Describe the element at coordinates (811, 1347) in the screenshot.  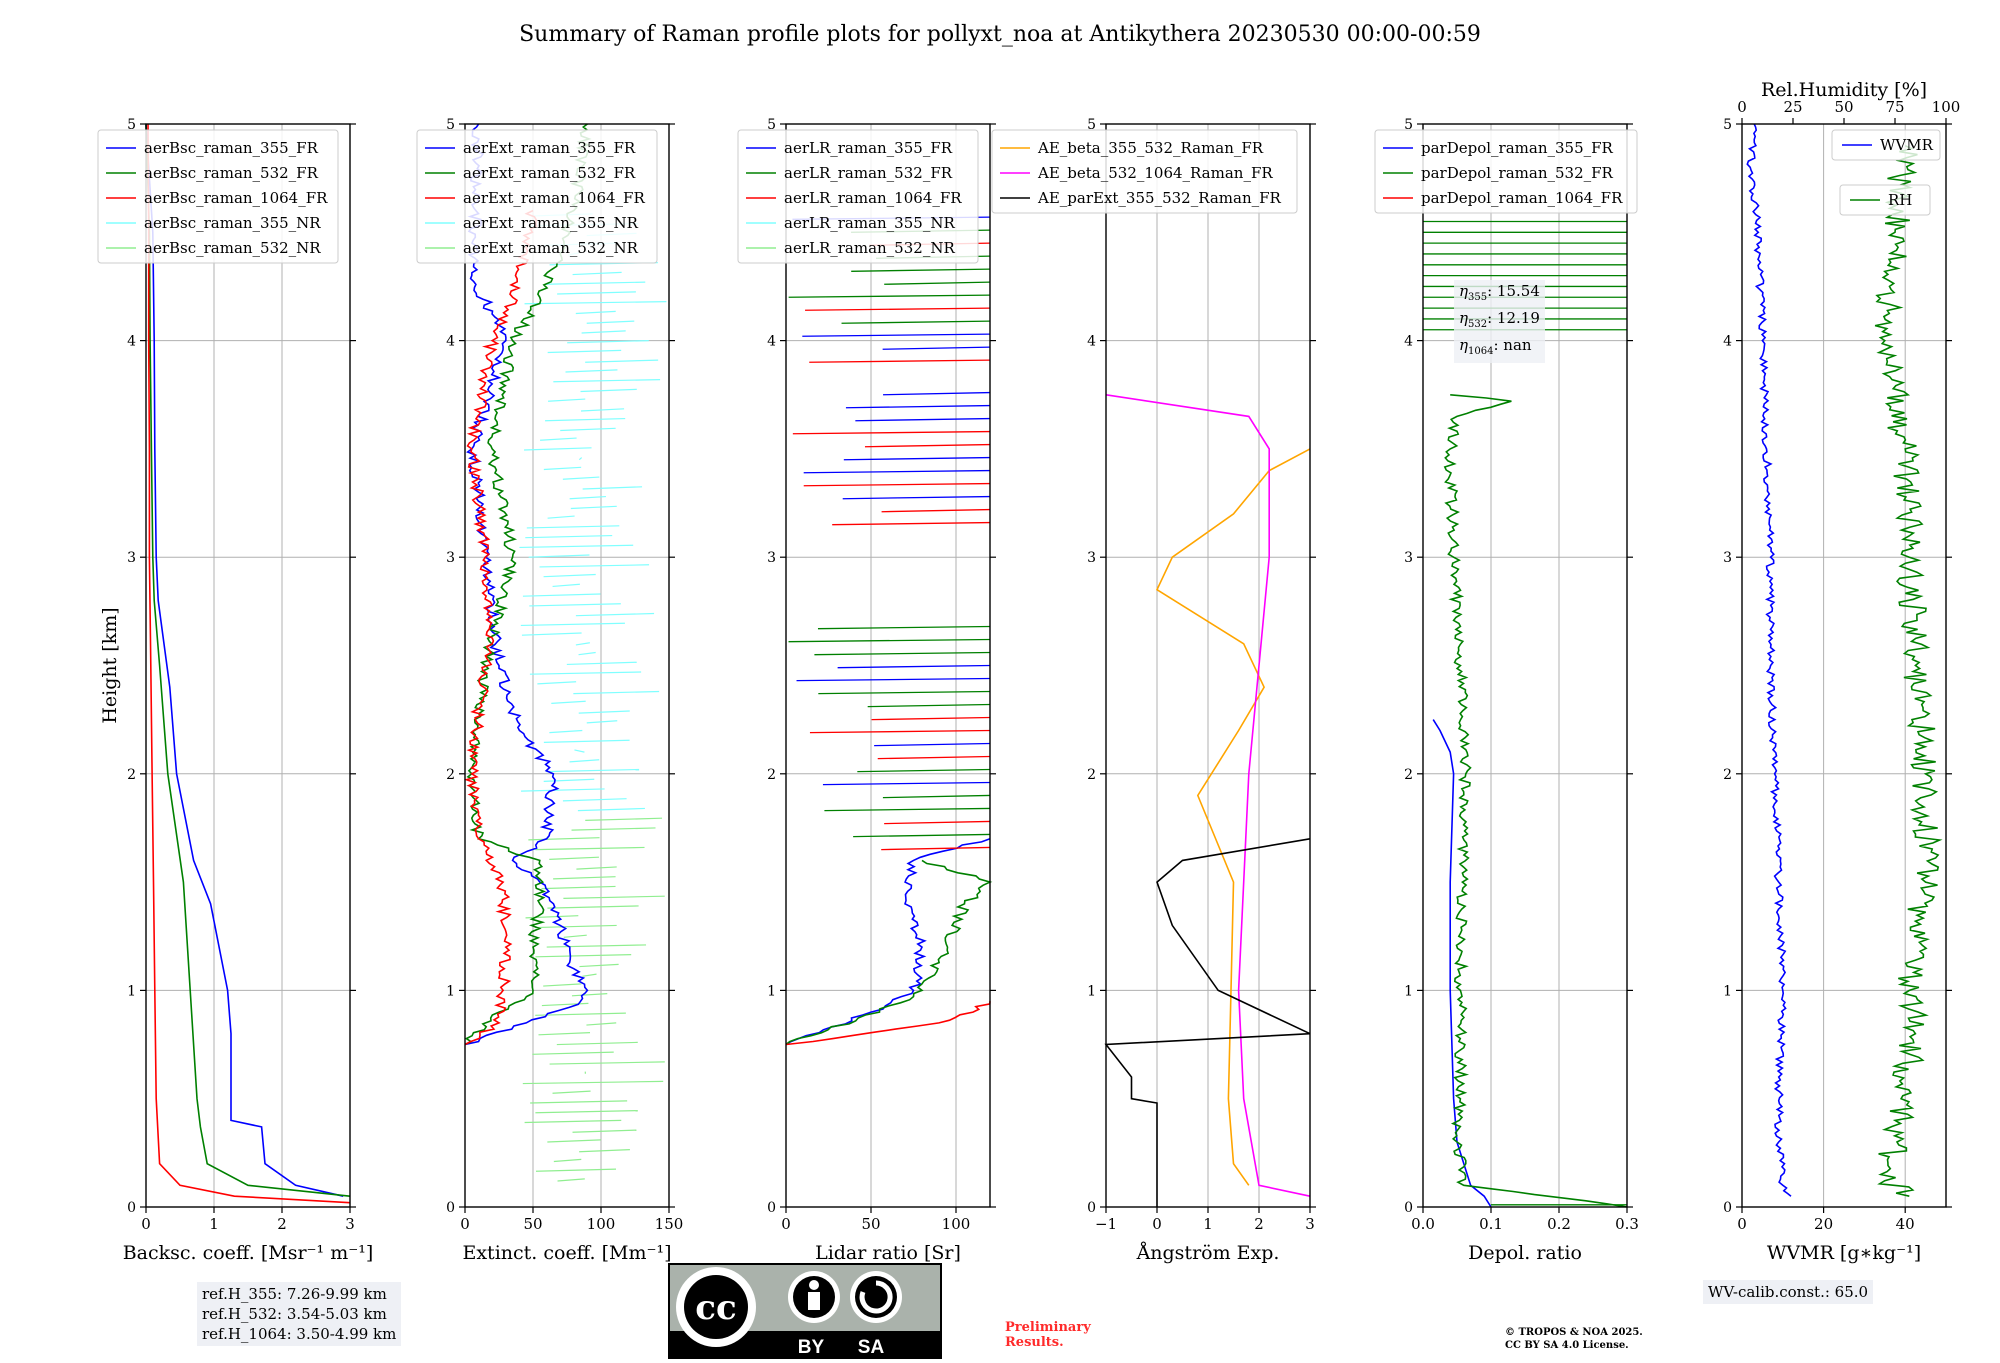
I see `cc-by-label: BY` at that location.